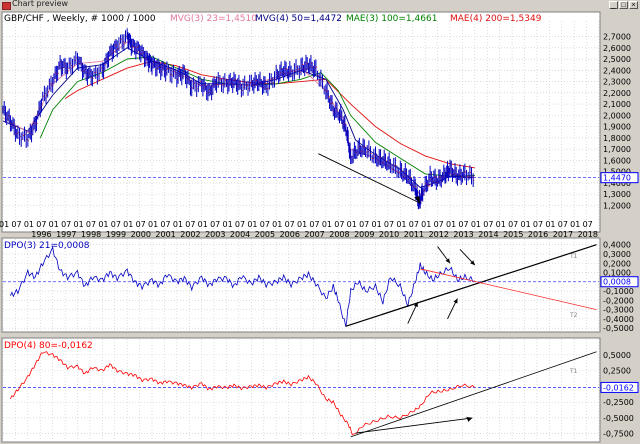  What do you see at coordinates (298, 19) in the screenshot?
I see `price-header-mvg4: MVG(4) 50=1,4472` at bounding box center [298, 19].